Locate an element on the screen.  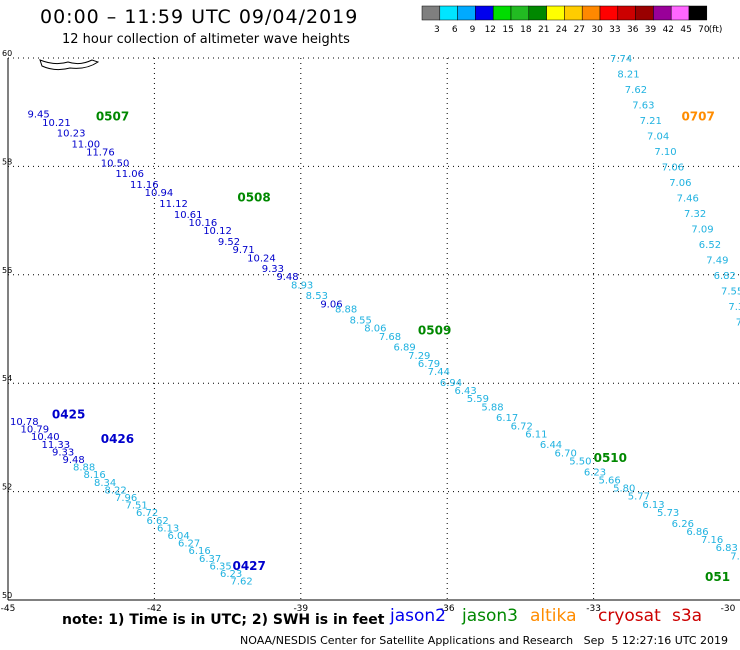
wave-height-value: 7.96 is located at coordinates (126, 498).